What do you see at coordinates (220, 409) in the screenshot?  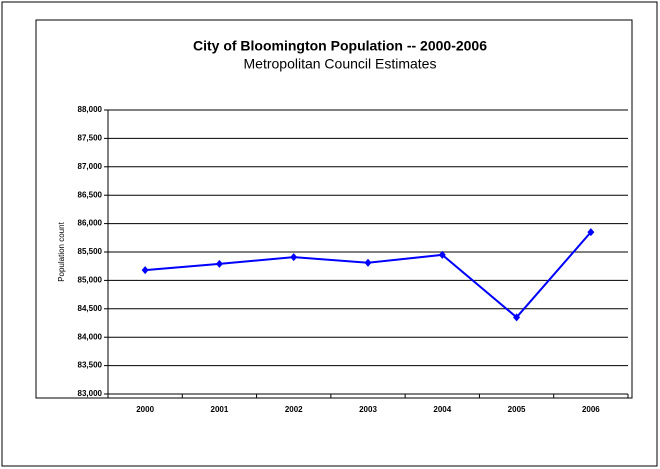 I see `x-tick-label: 2001` at bounding box center [220, 409].